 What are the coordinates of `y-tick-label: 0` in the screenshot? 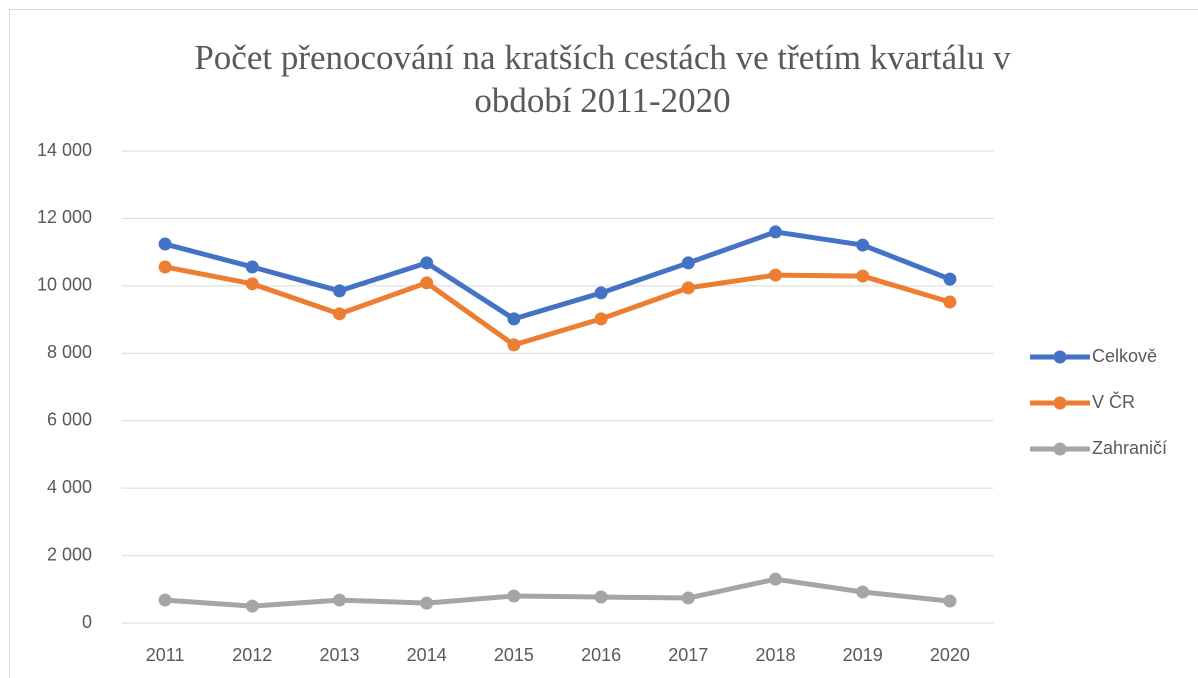 It's located at (87, 622).